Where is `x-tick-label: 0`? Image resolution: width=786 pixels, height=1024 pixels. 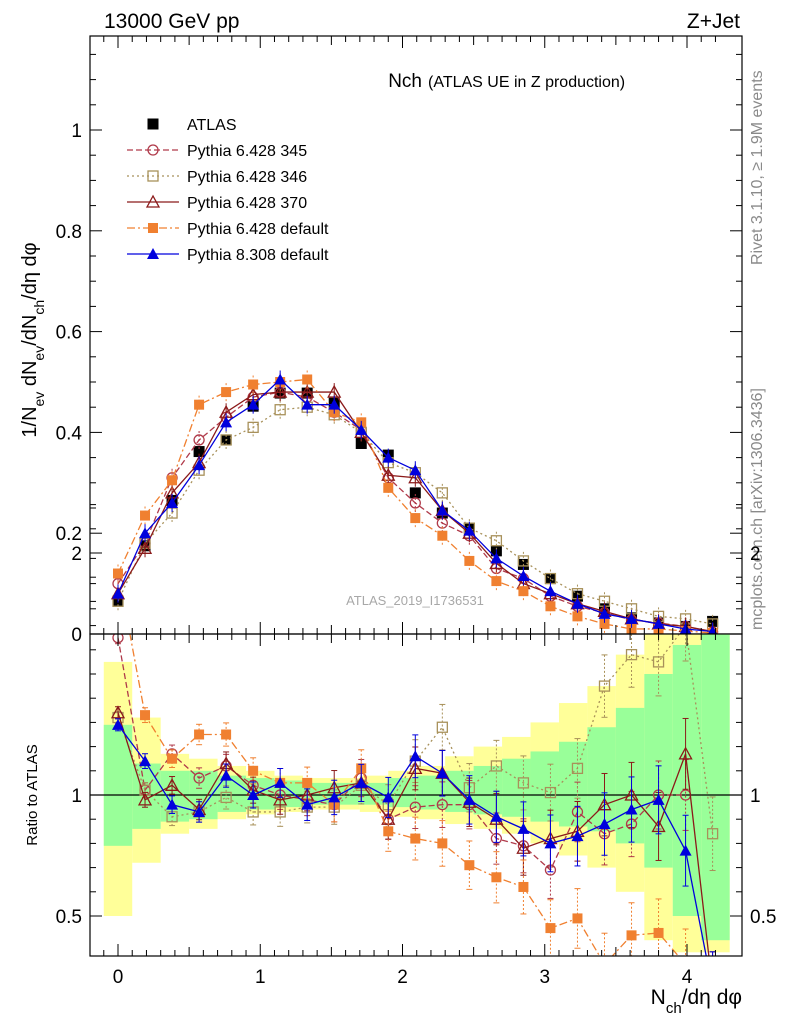 x-tick-label: 0 is located at coordinates (118, 977).